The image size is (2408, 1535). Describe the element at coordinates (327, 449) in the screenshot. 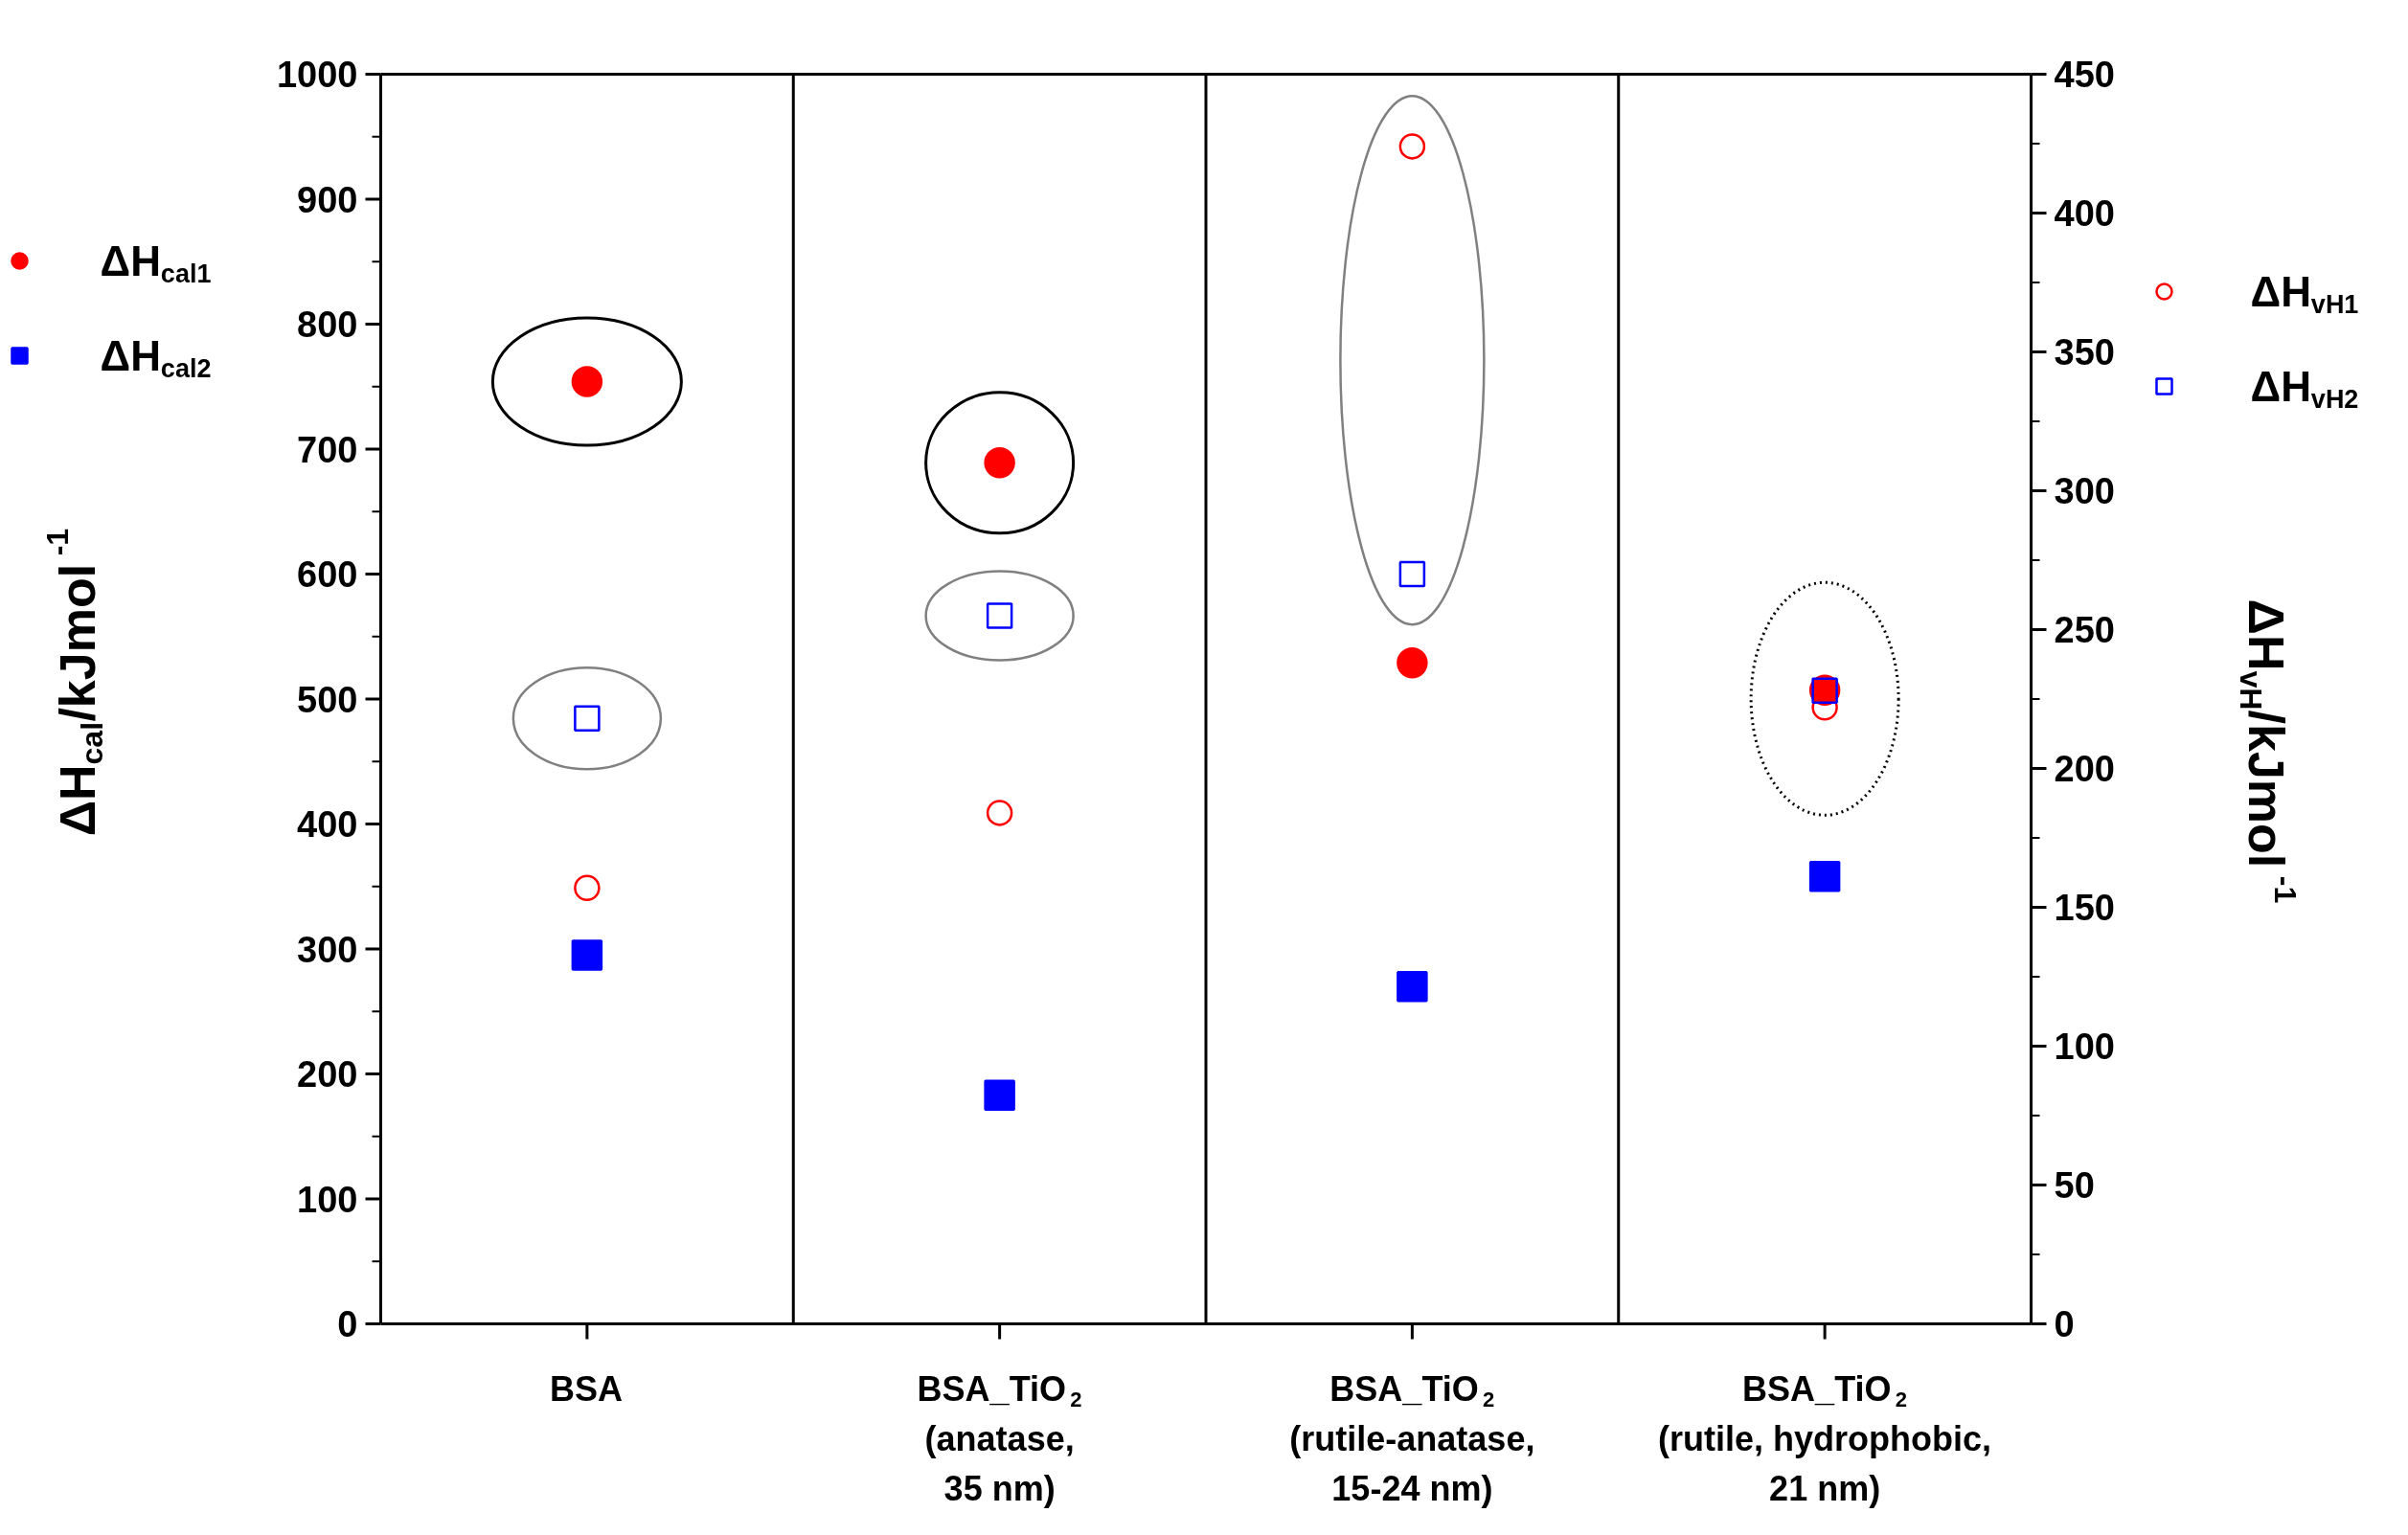

I see `y-tick-label: 700` at that location.